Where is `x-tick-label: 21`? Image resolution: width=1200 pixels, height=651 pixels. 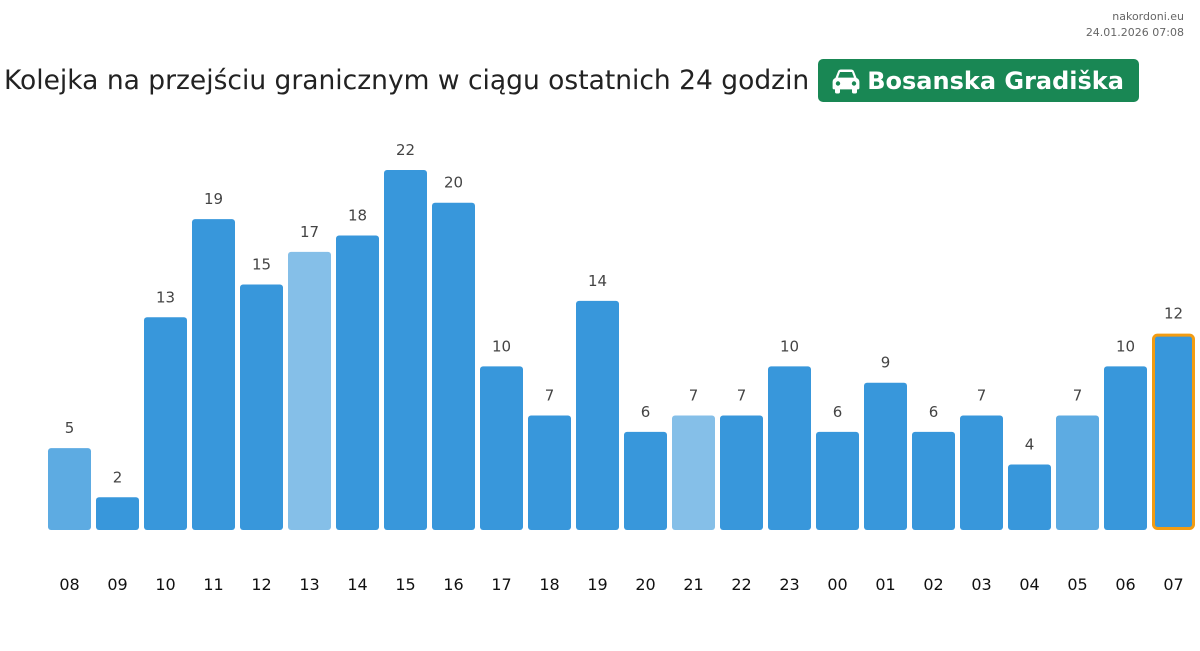
x-tick-label: 21 is located at coordinates (693, 584).